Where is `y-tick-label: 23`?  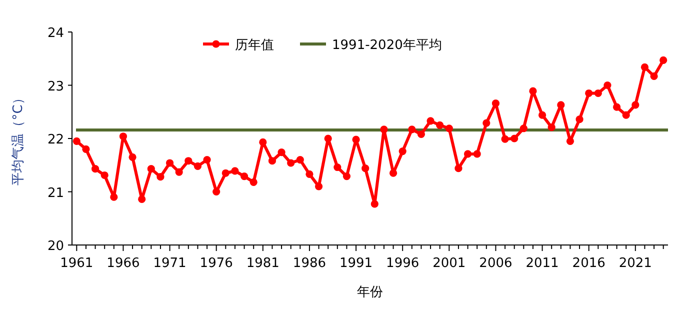
y-tick-label: 23 is located at coordinates (55, 86).